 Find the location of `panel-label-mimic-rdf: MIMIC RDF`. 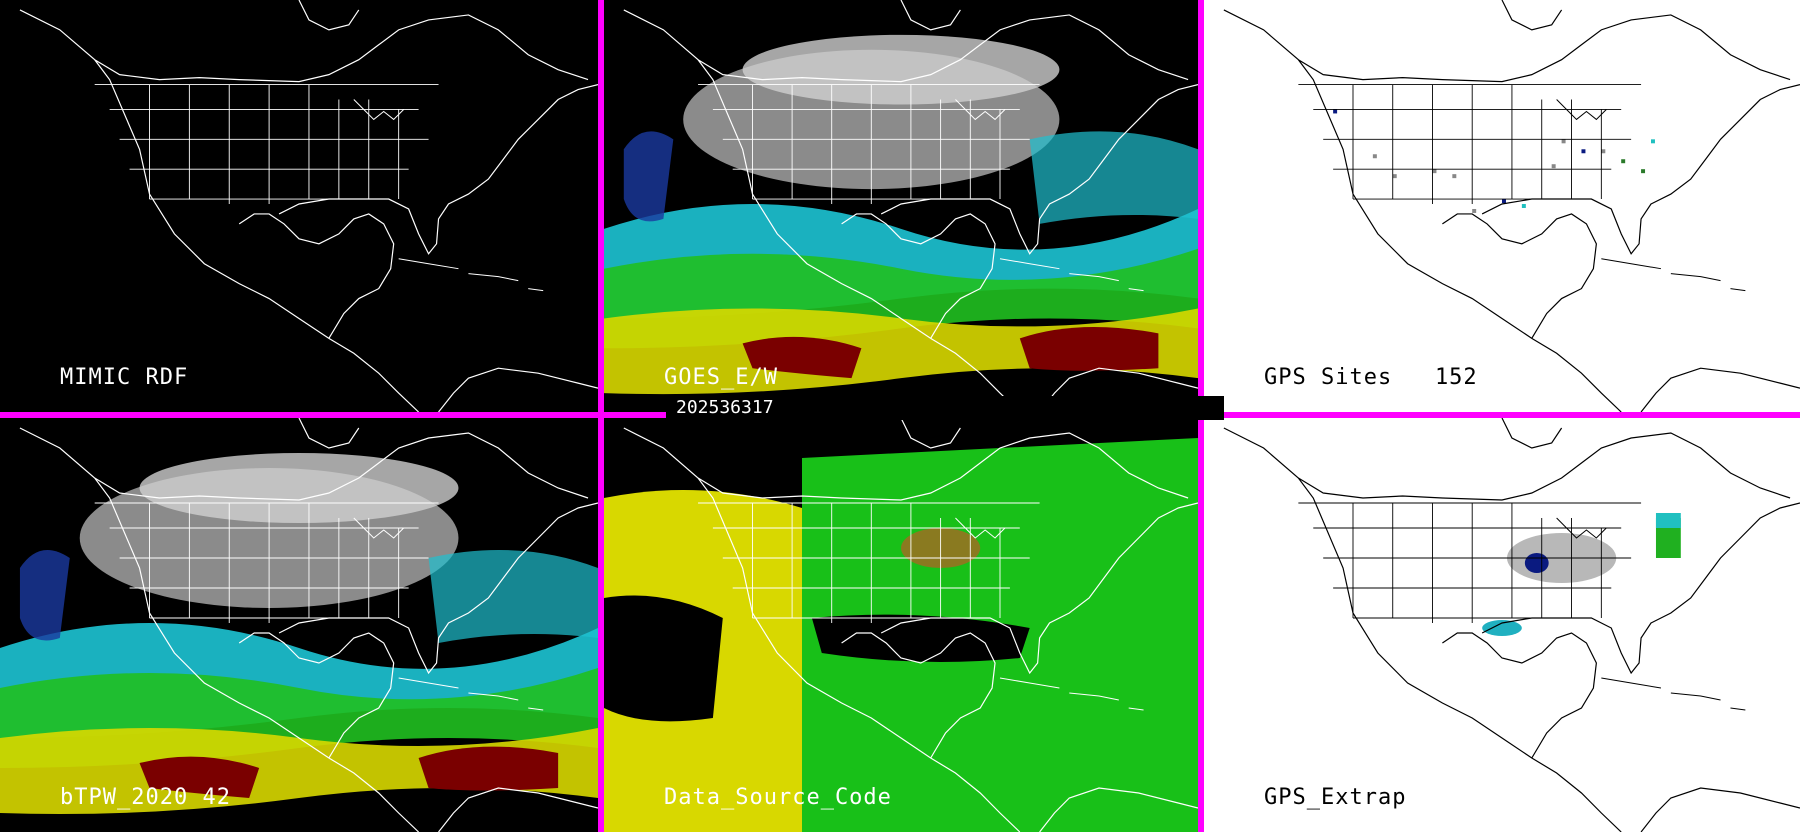

panel-label-mimic-rdf: MIMIC RDF is located at coordinates (124, 377).